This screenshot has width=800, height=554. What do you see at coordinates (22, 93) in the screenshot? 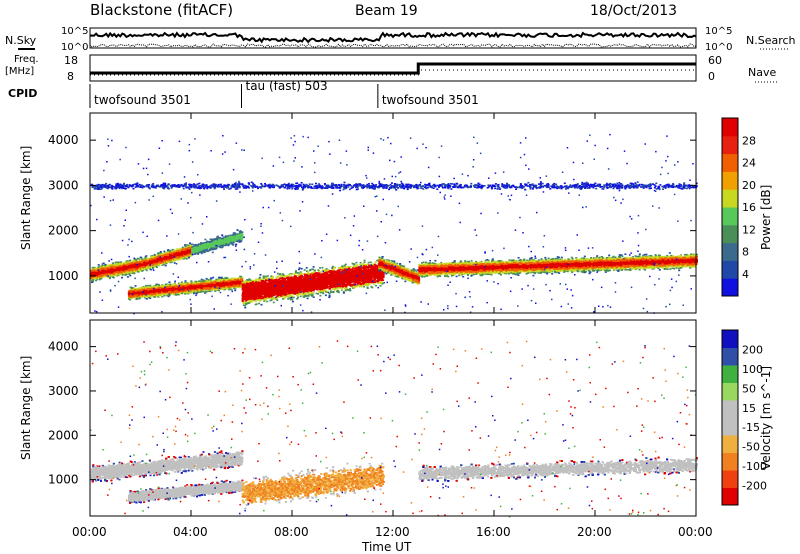
I see `cpid-label: CPID` at bounding box center [22, 93].